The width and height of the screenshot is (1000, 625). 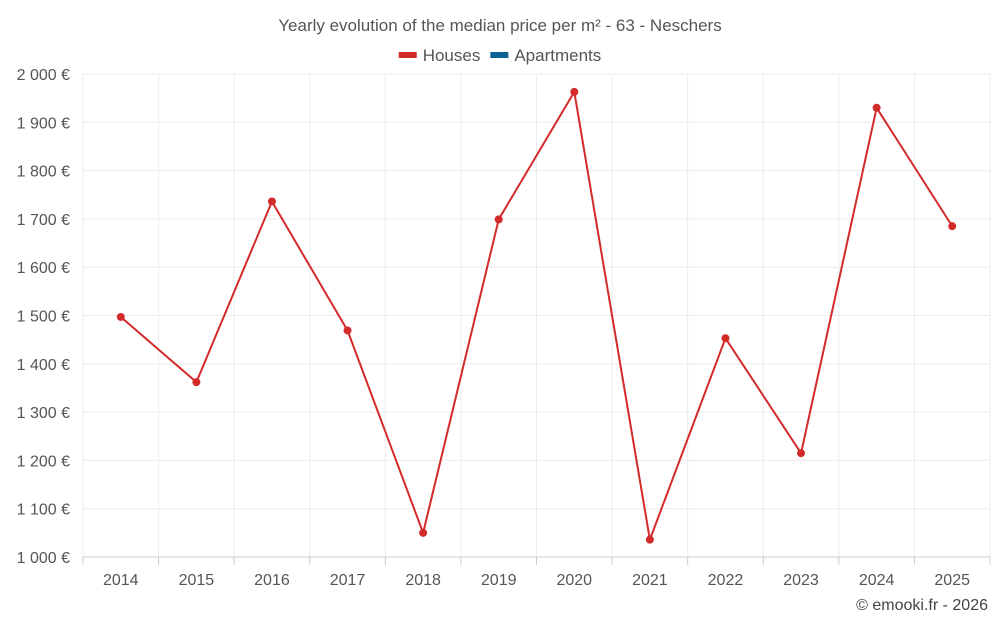 I want to click on y-tick-label: 1 500 €, so click(x=43, y=317).